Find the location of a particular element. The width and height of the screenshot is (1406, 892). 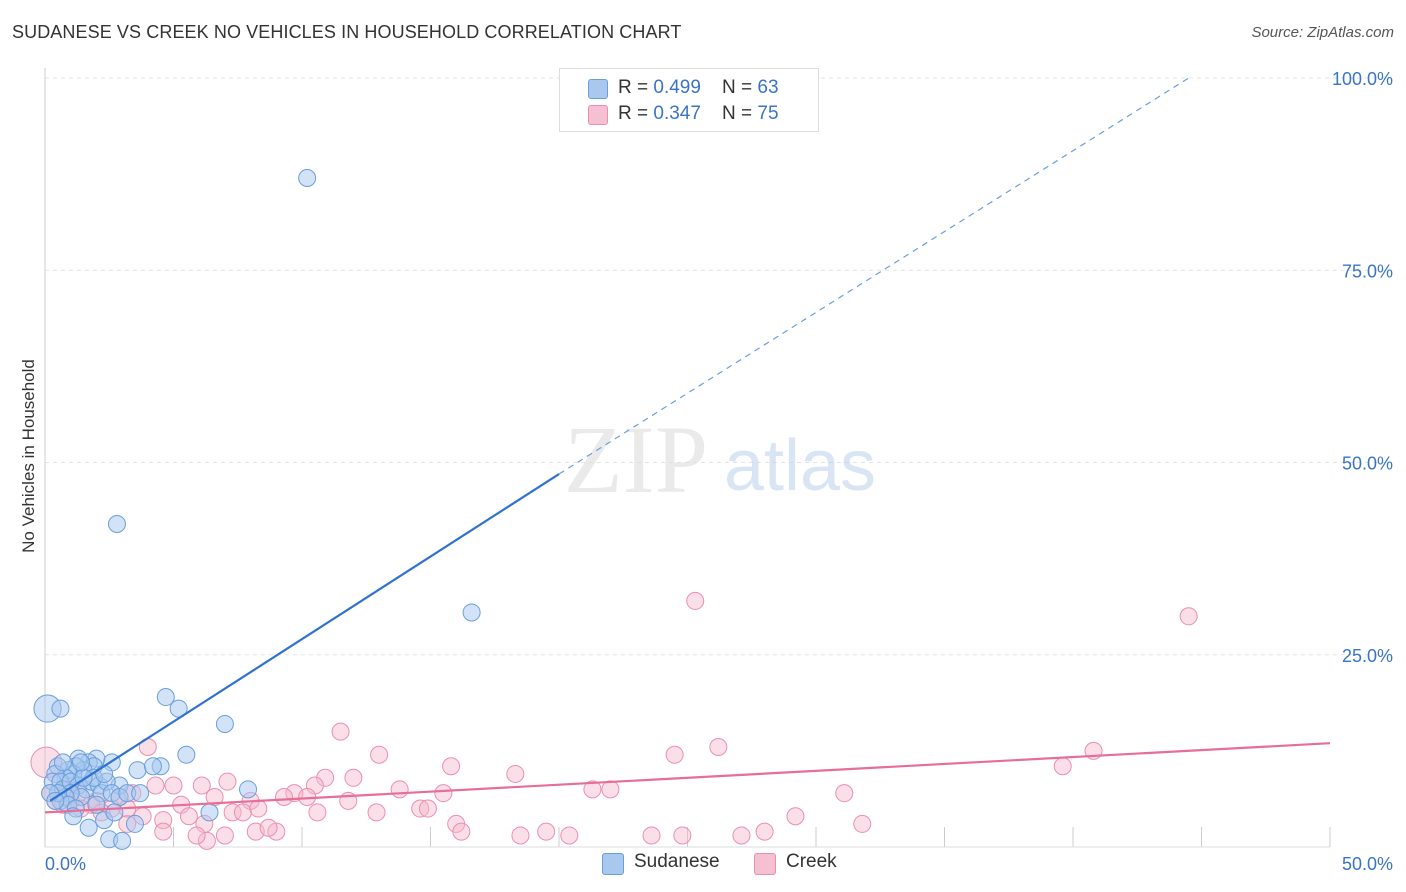

correlation-legend: R = 0.499 N = 63 R = 0.347 N = 75 is located at coordinates (689, 100).